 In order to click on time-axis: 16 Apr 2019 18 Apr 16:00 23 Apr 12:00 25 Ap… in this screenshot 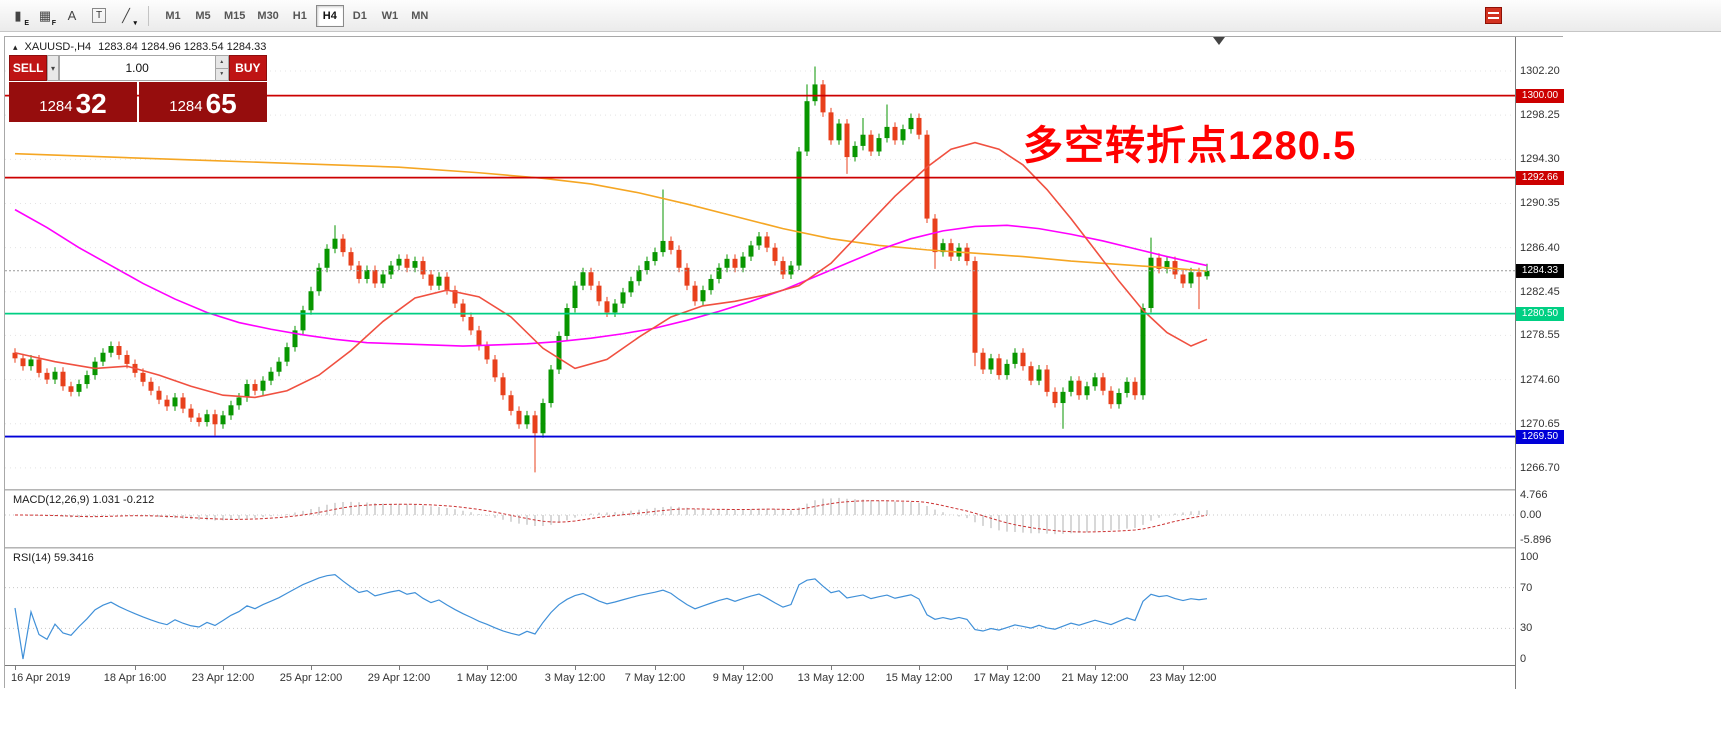, I will do `click(760, 677)`.